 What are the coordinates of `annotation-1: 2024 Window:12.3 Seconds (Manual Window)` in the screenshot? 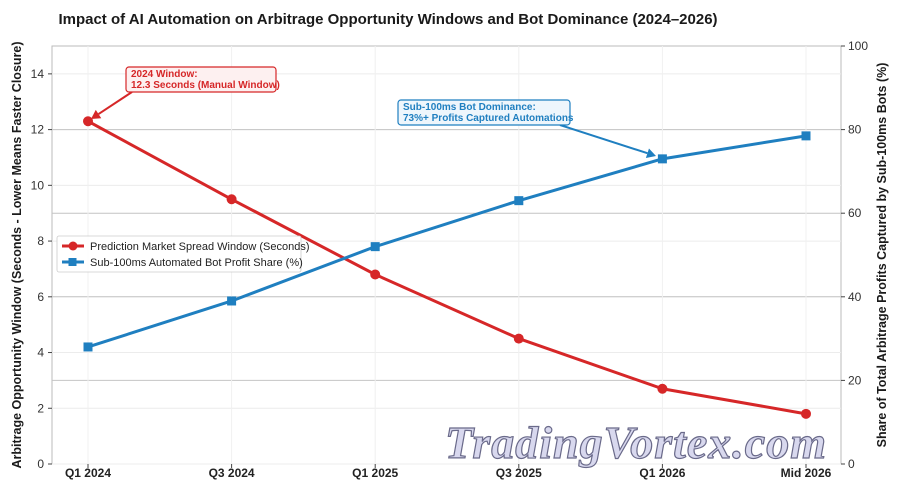 It's located at (185, 92).